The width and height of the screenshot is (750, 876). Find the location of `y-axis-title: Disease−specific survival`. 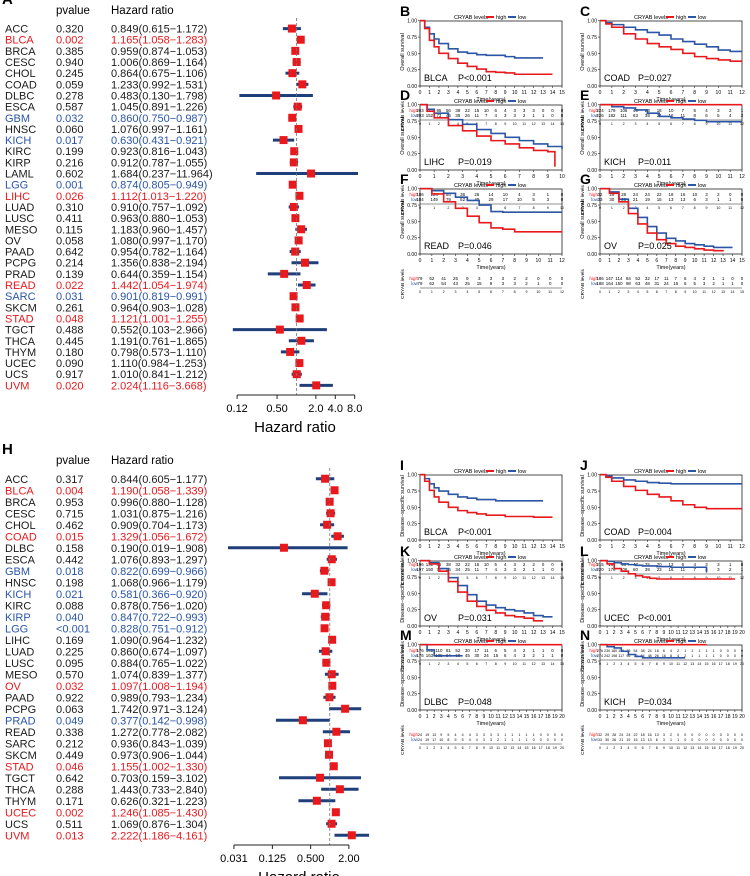

y-axis-title: Disease−specific survival is located at coordinates (583, 592).